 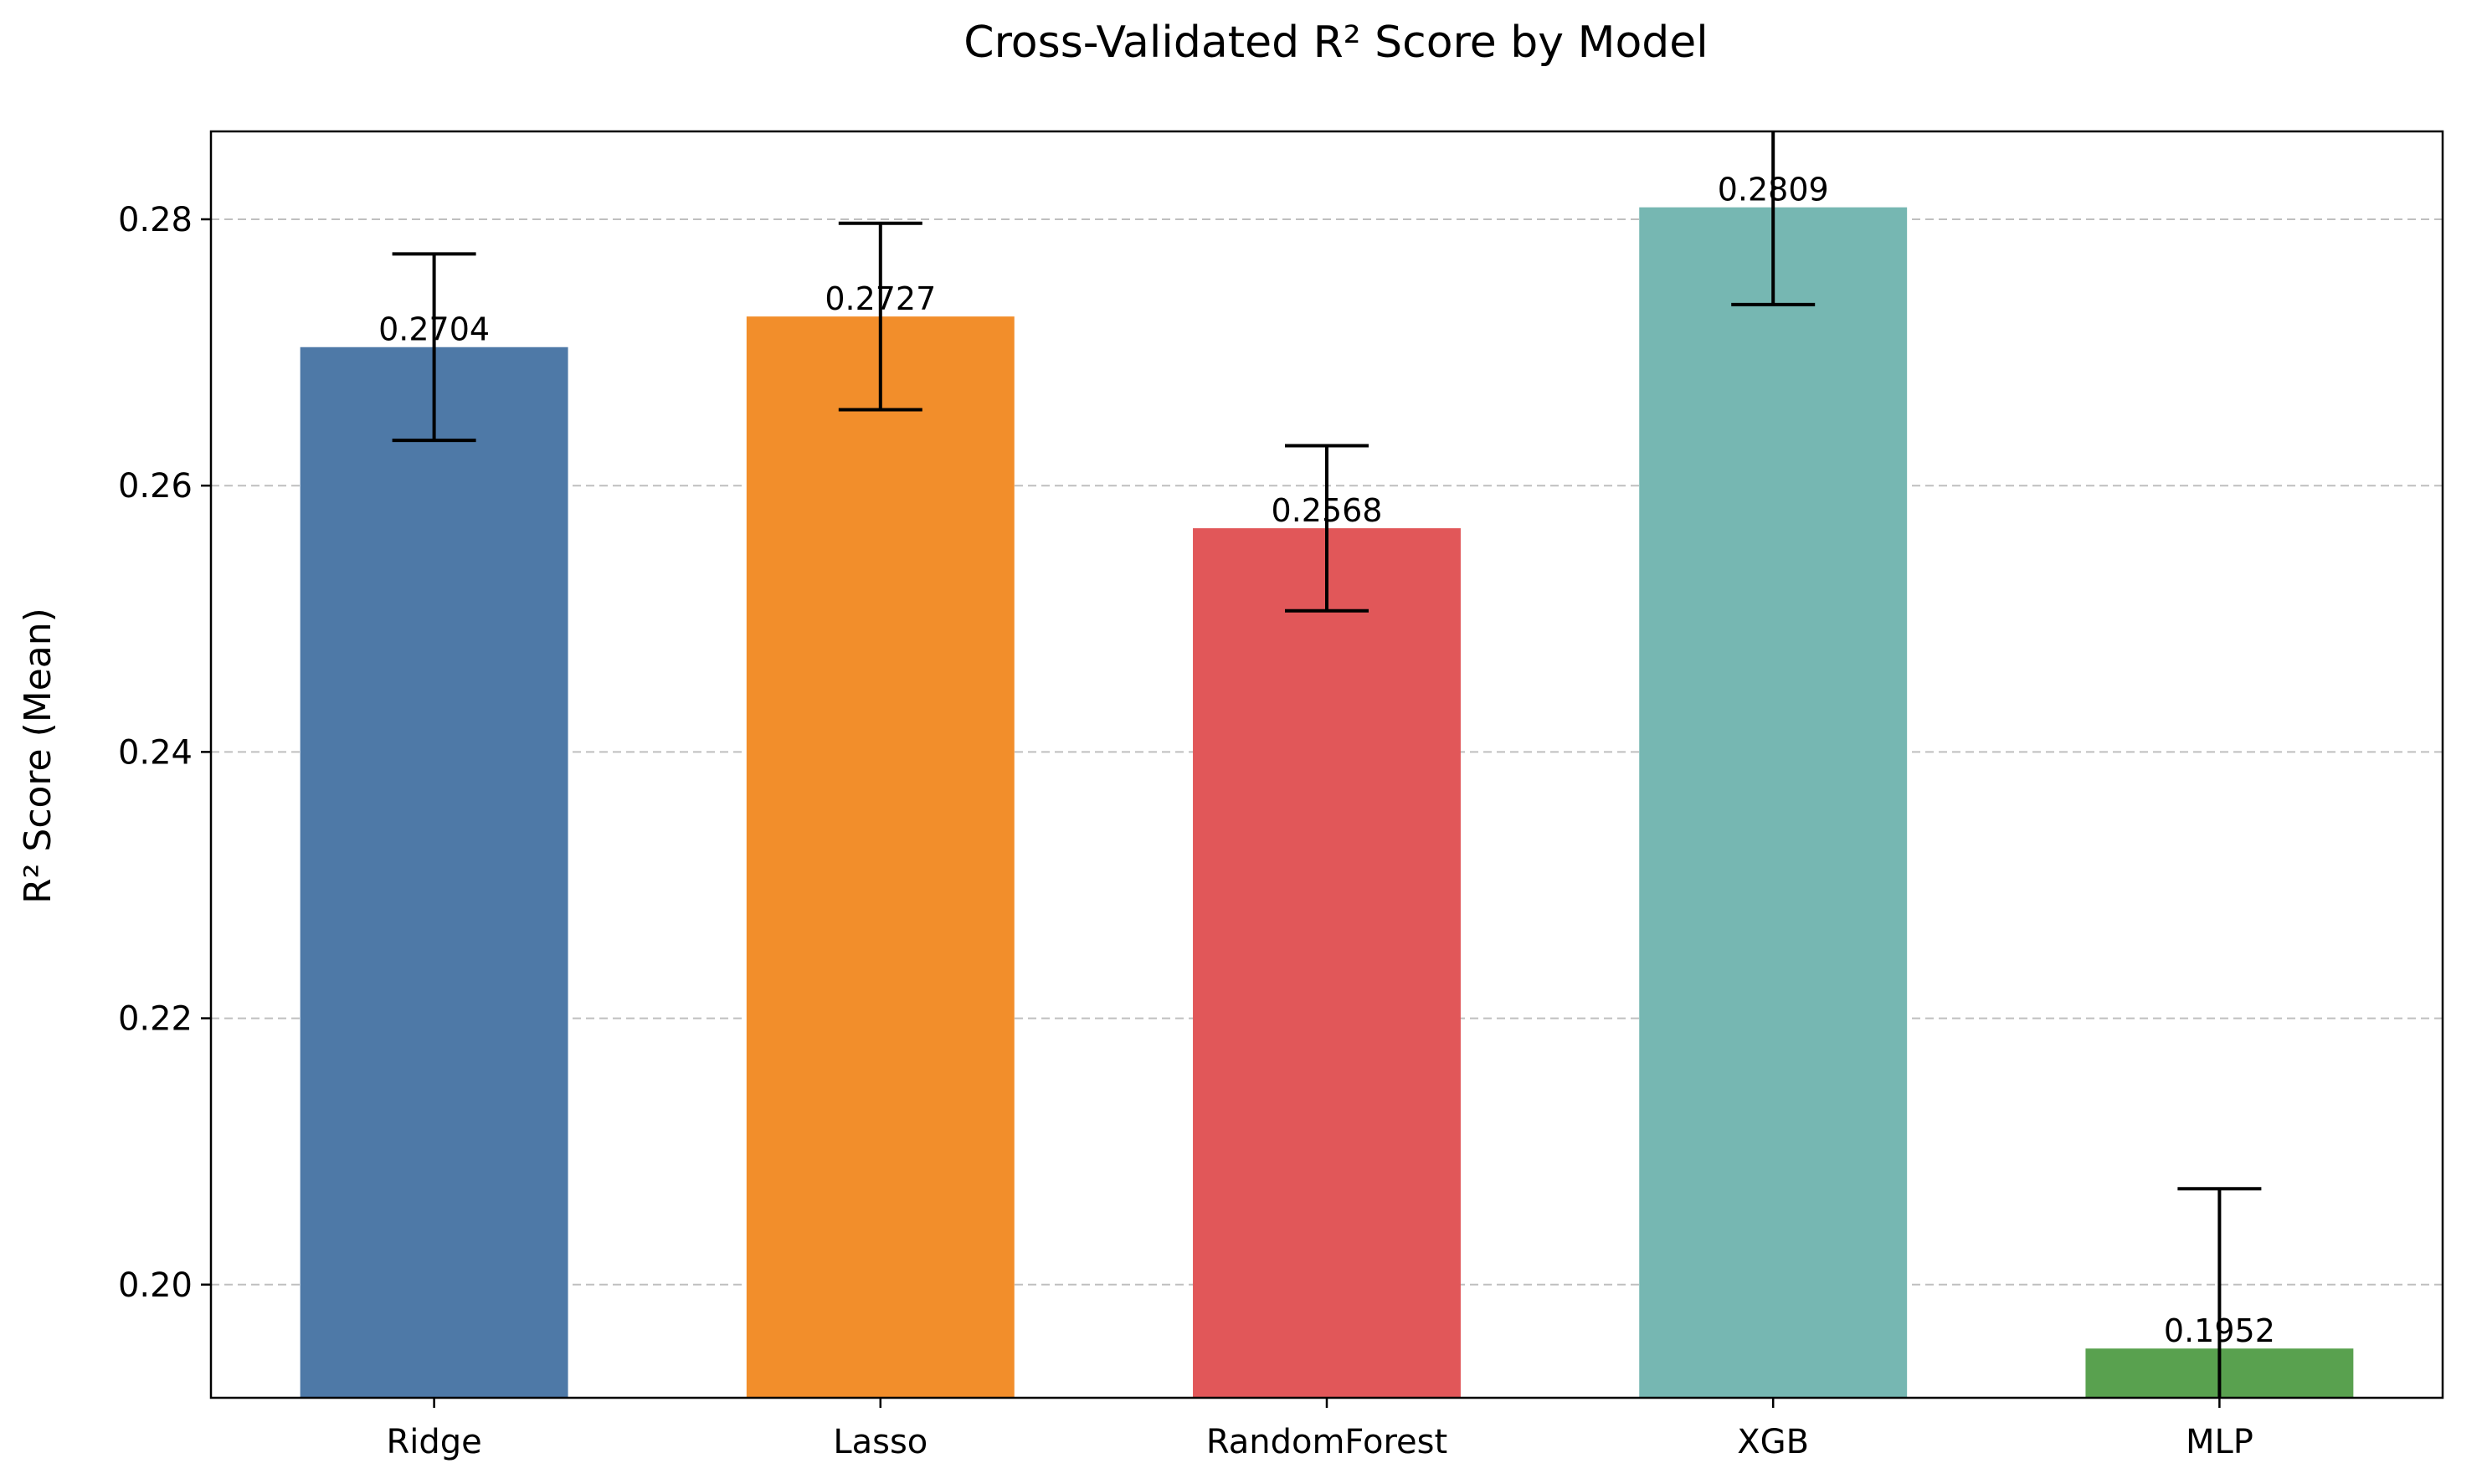 What do you see at coordinates (1328, 511) in the screenshot?
I see `value-label: 0.2568` at bounding box center [1328, 511].